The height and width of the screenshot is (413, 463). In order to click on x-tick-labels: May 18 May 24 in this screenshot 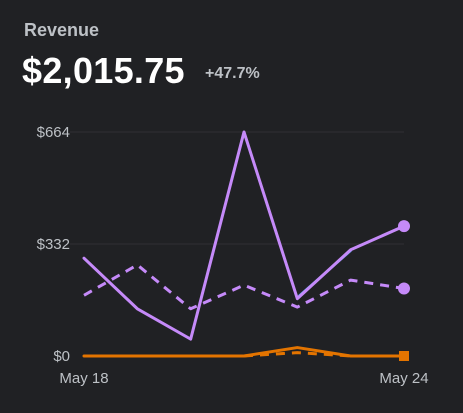, I will do `click(243, 378)`.